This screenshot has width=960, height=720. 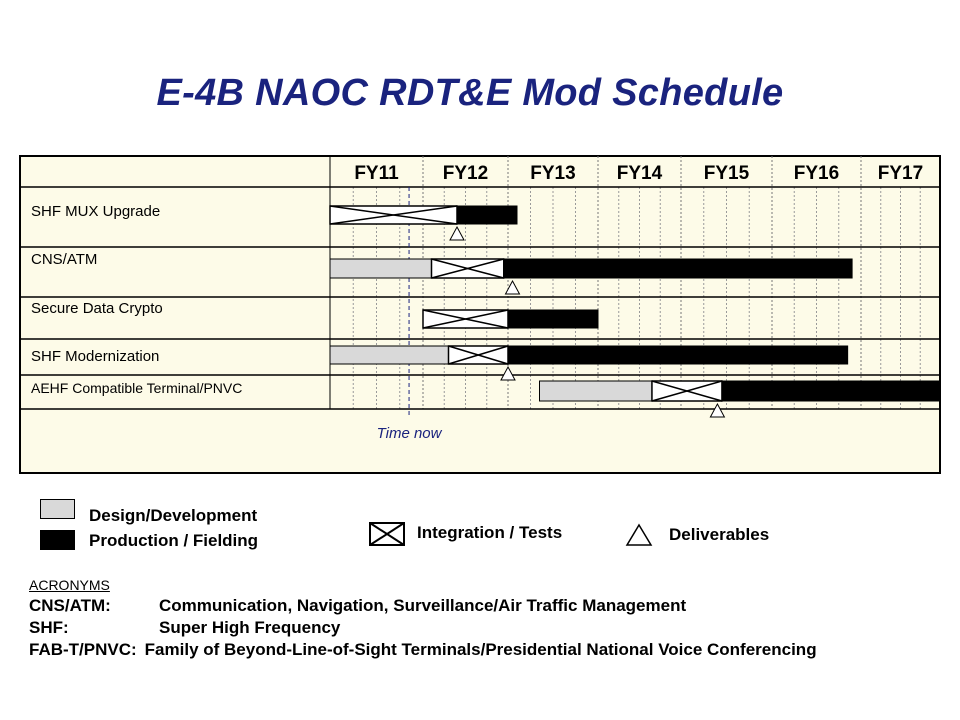 What do you see at coordinates (250, 627) in the screenshot?
I see `acronym-definition: Super High Frequency` at bounding box center [250, 627].